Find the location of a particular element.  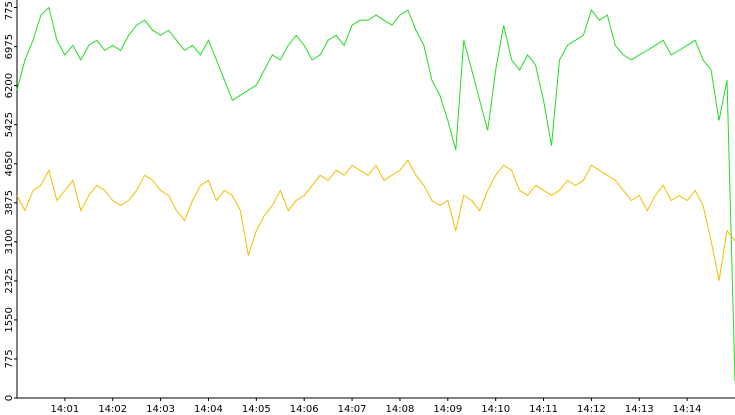

x-tick-label: 14:09 is located at coordinates (447, 409).